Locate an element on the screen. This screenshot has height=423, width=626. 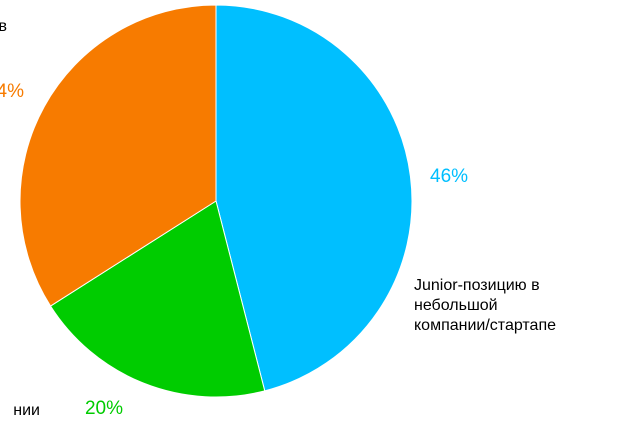
data-label-3: 4% is located at coordinates (12, 91).